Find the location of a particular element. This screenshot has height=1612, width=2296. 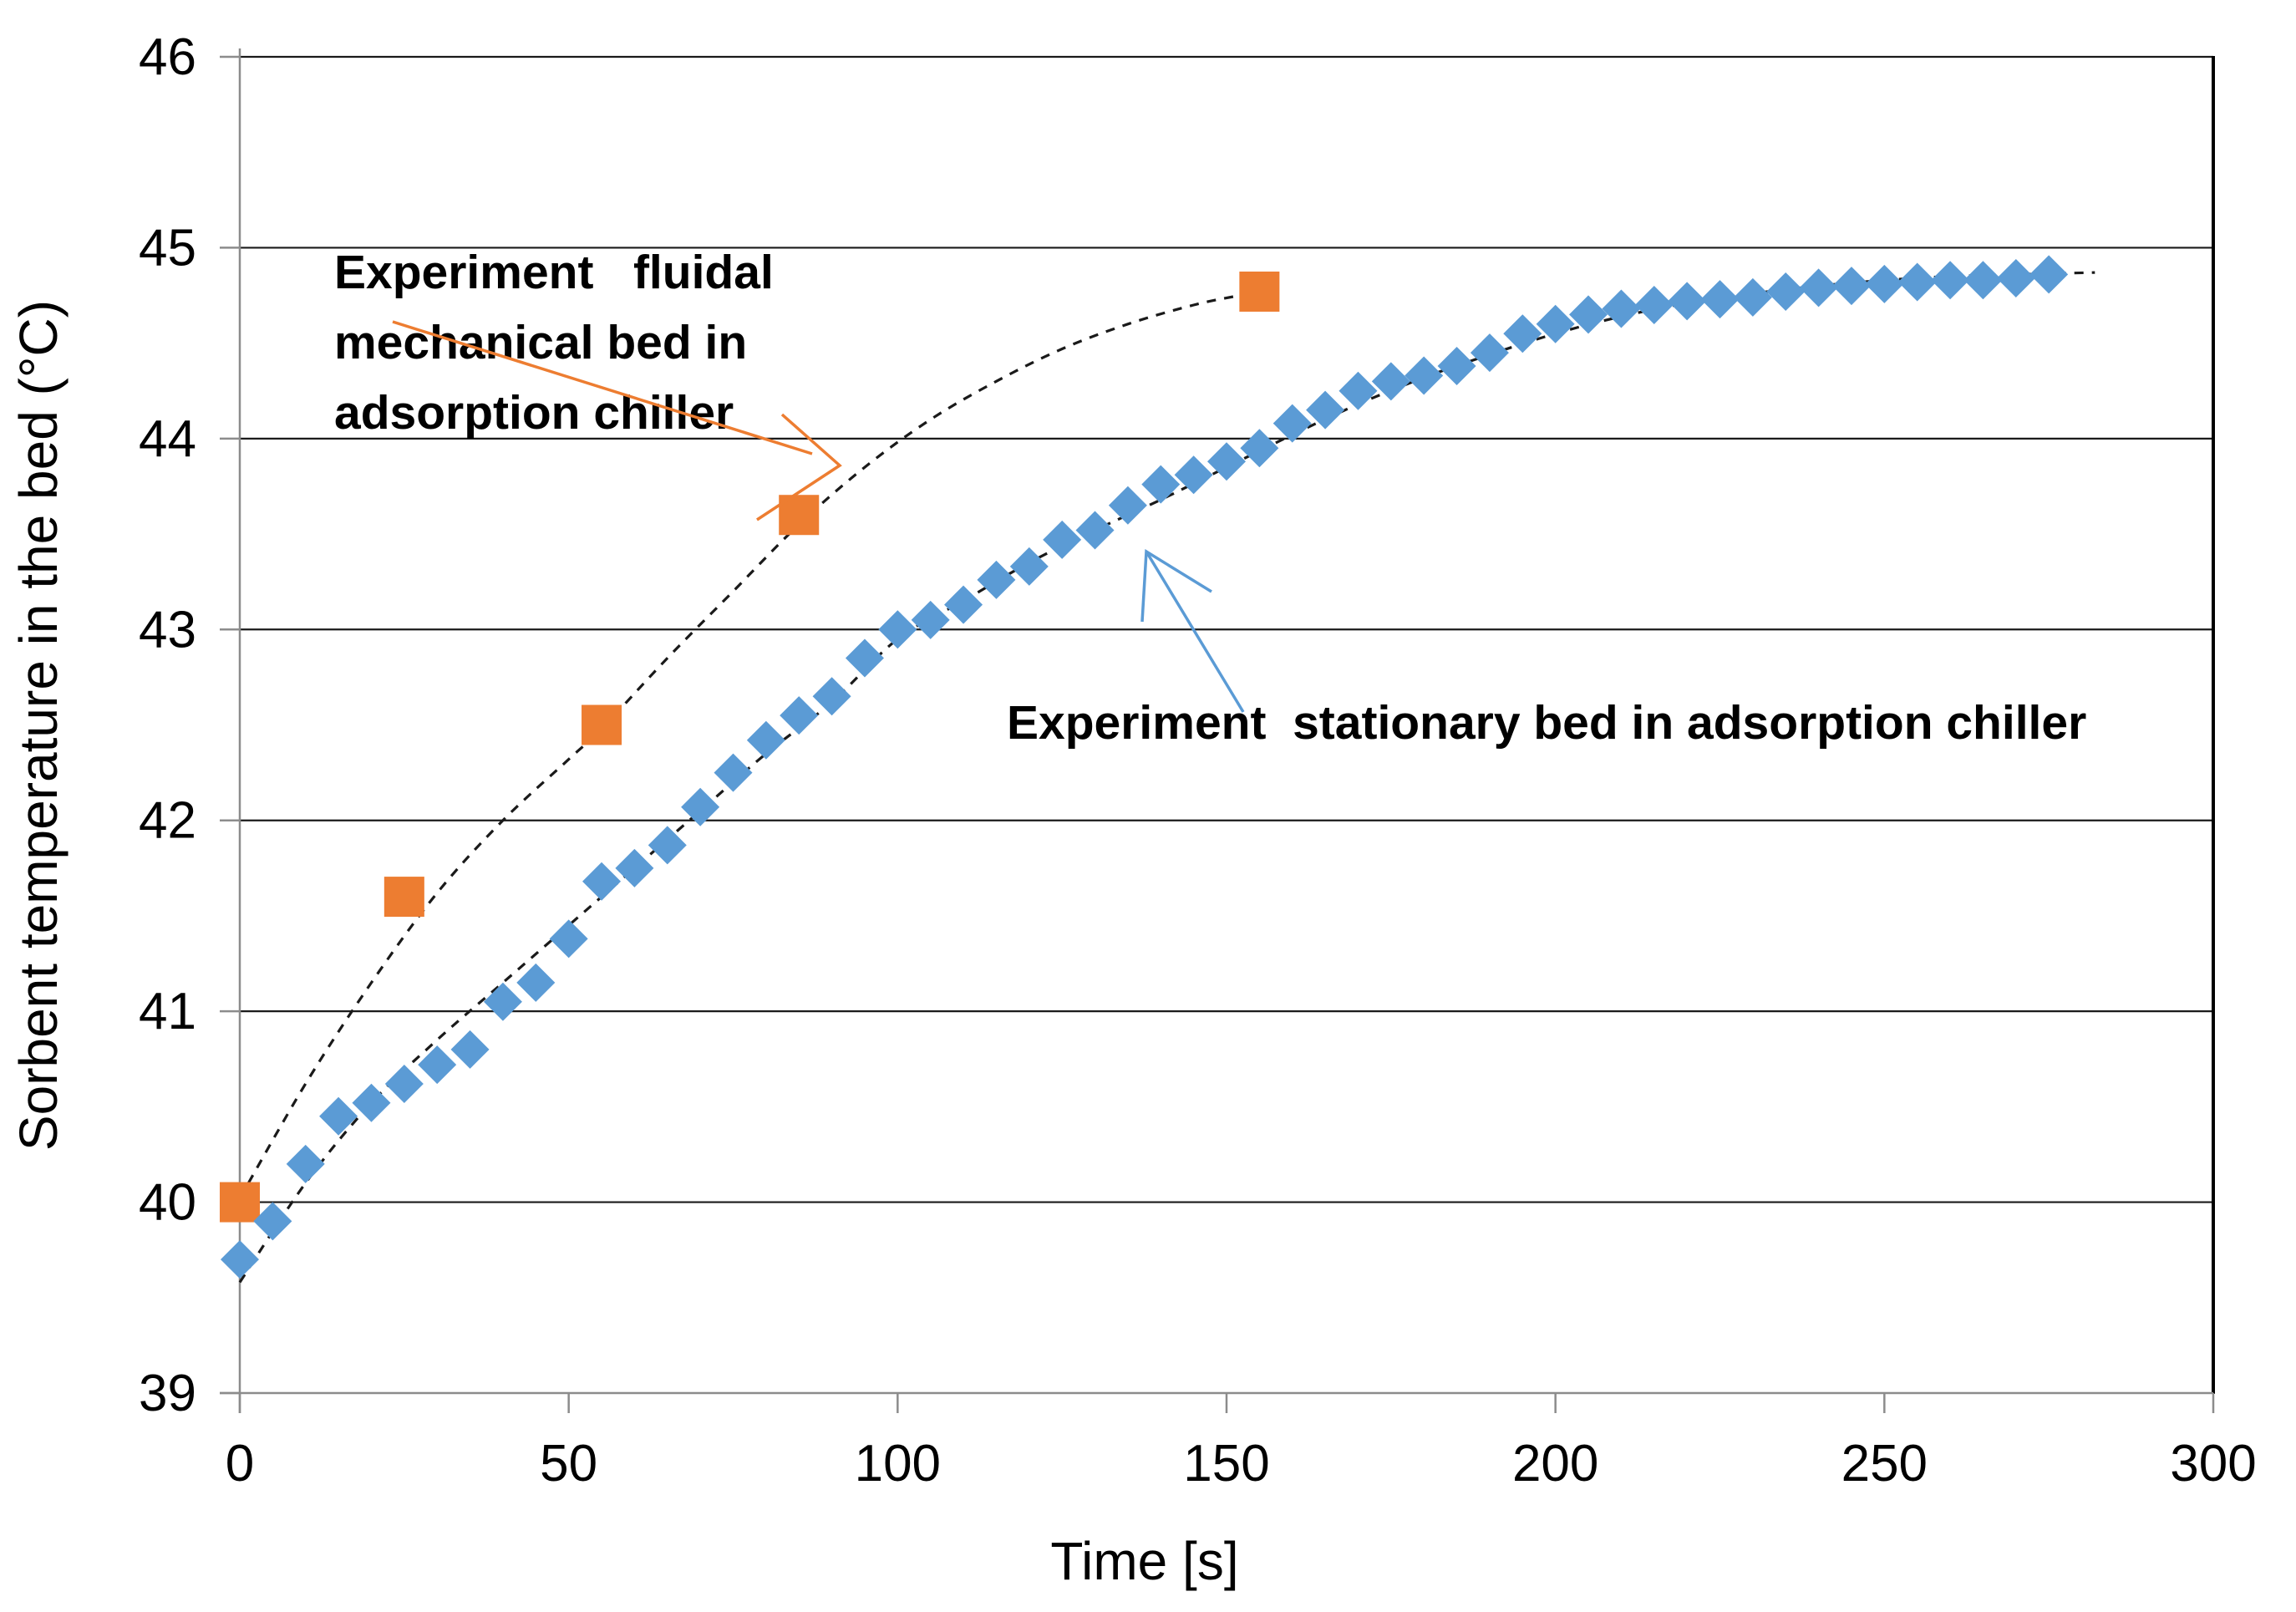

y-tick-label-46: 46 is located at coordinates (167, 57).